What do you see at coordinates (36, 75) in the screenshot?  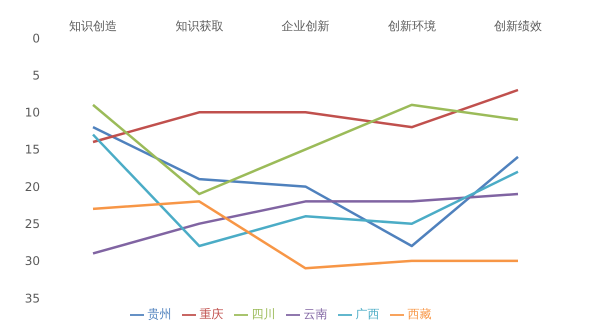 I see `y-tick-label: 5` at bounding box center [36, 75].